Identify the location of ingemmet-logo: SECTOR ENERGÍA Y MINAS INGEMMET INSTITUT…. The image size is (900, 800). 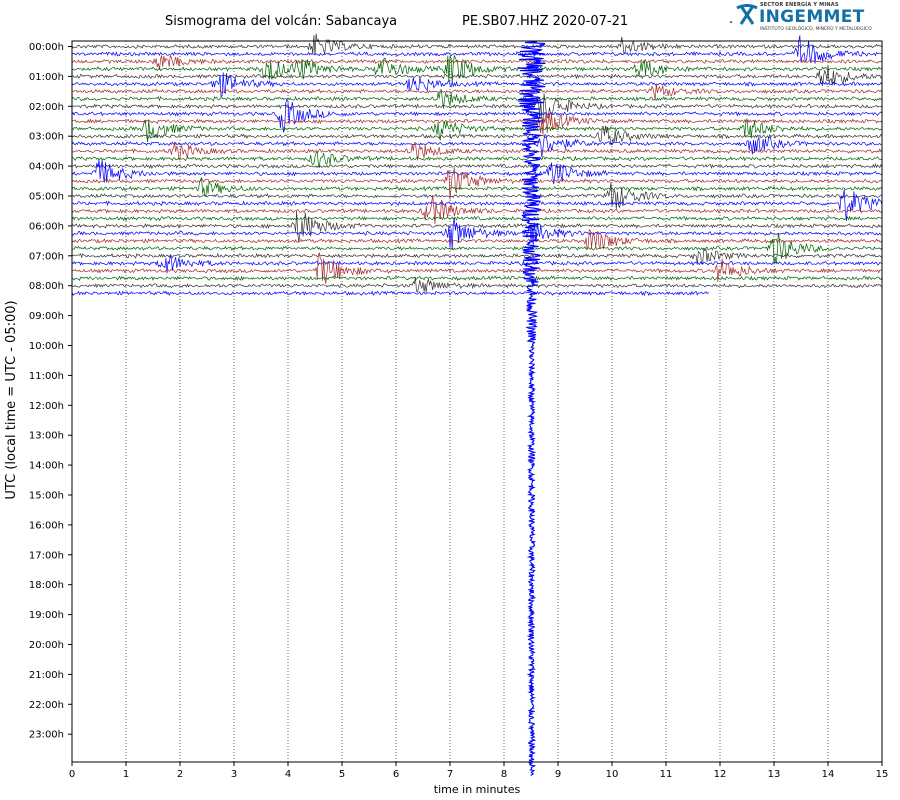
(808, 19).